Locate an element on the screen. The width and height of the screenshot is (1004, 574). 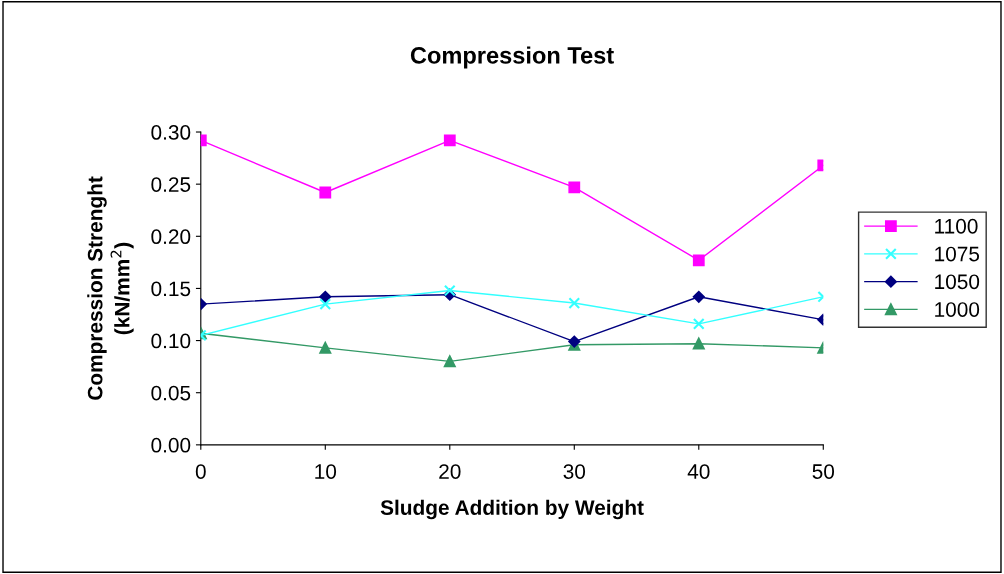
legend-label: 1075 is located at coordinates (957, 254).